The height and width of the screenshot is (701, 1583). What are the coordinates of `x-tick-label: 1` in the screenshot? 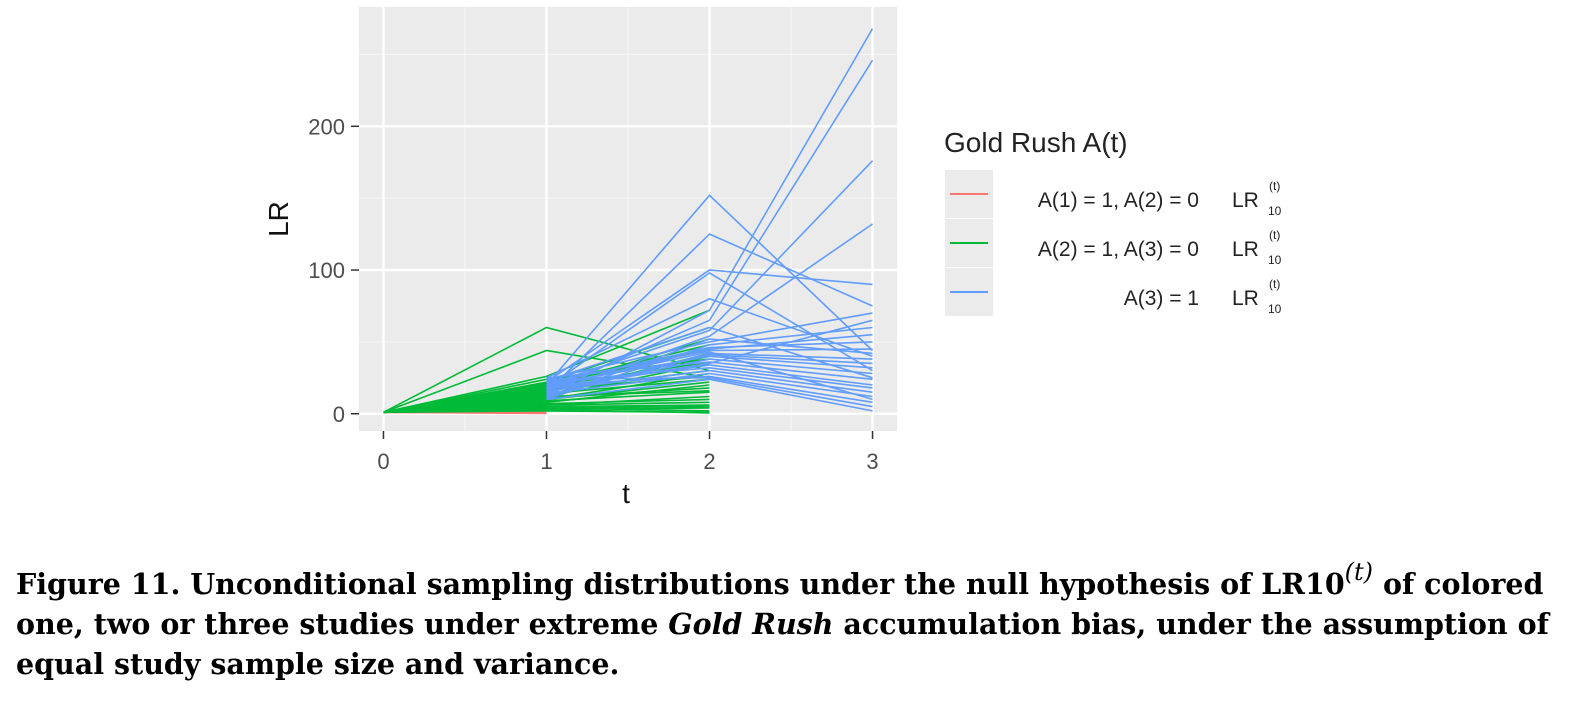 It's located at (546, 461).